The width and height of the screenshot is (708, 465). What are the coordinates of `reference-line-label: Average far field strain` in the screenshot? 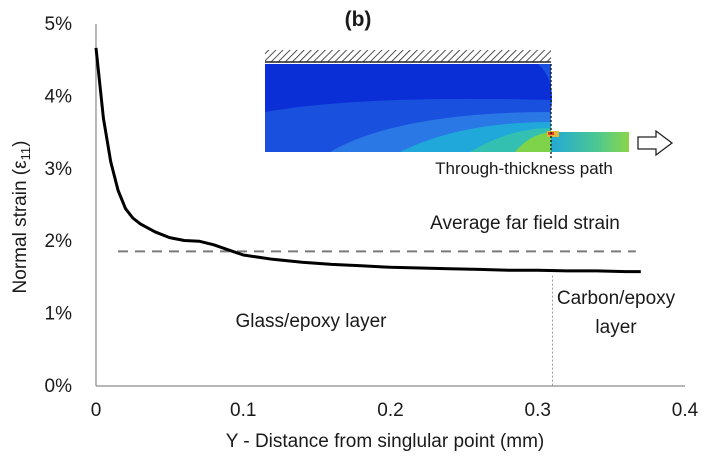 It's located at (525, 223).